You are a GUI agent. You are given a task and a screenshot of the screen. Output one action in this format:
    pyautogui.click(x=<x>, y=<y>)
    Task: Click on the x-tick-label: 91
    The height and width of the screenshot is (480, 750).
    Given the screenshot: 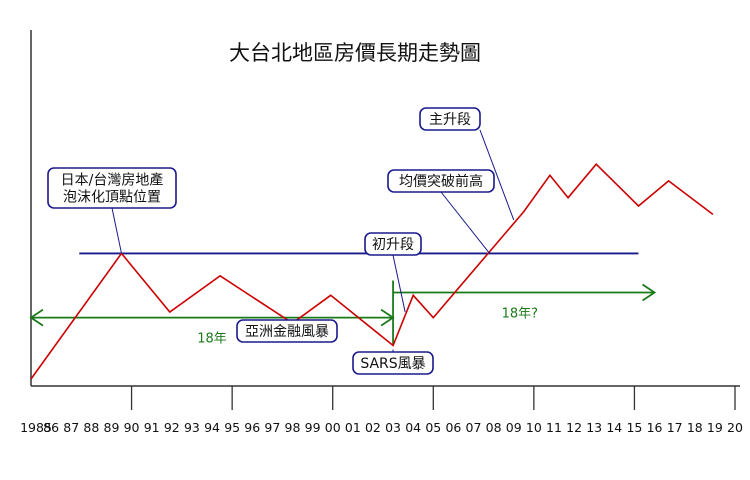 What is the action you would take?
    pyautogui.click(x=152, y=427)
    